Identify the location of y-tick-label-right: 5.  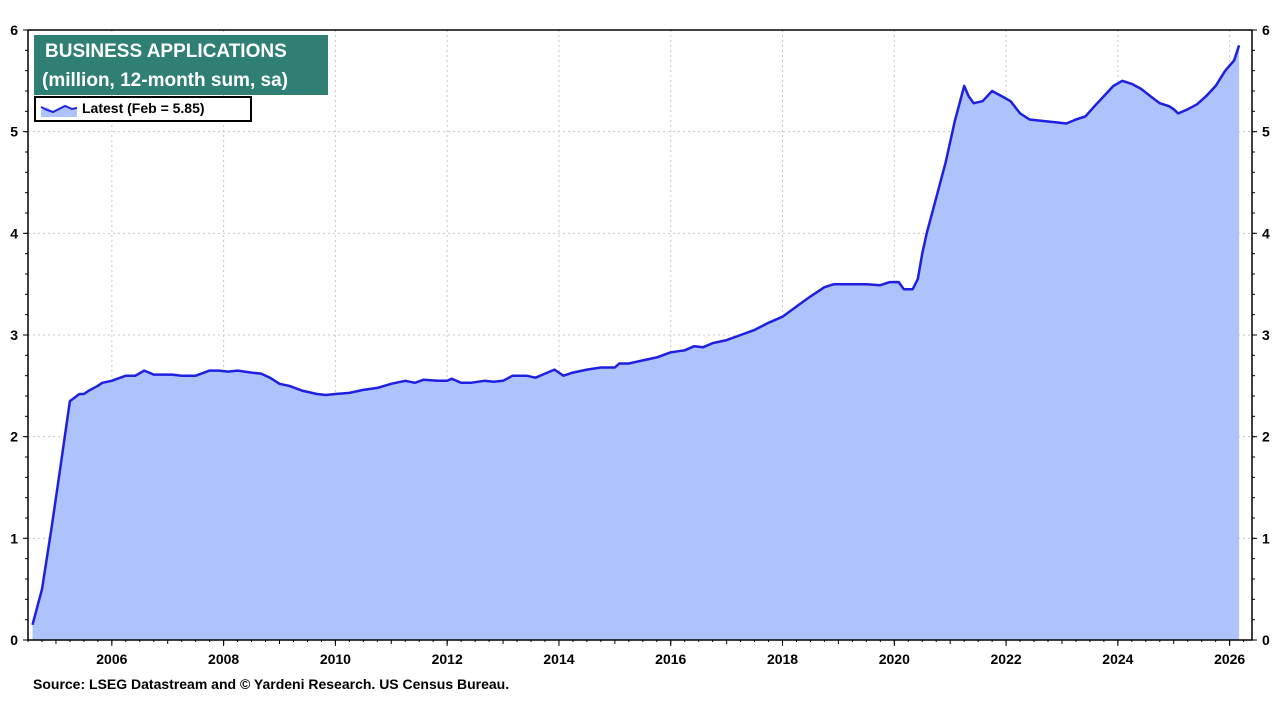
(1266, 132).